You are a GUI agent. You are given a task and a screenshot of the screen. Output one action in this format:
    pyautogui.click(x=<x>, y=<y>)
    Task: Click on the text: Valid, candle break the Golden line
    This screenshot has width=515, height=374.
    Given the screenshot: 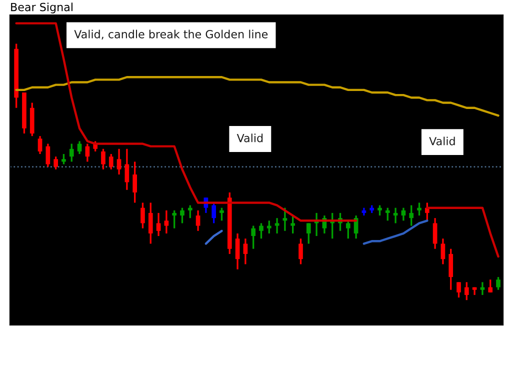 What is the action you would take?
    pyautogui.click(x=171, y=35)
    